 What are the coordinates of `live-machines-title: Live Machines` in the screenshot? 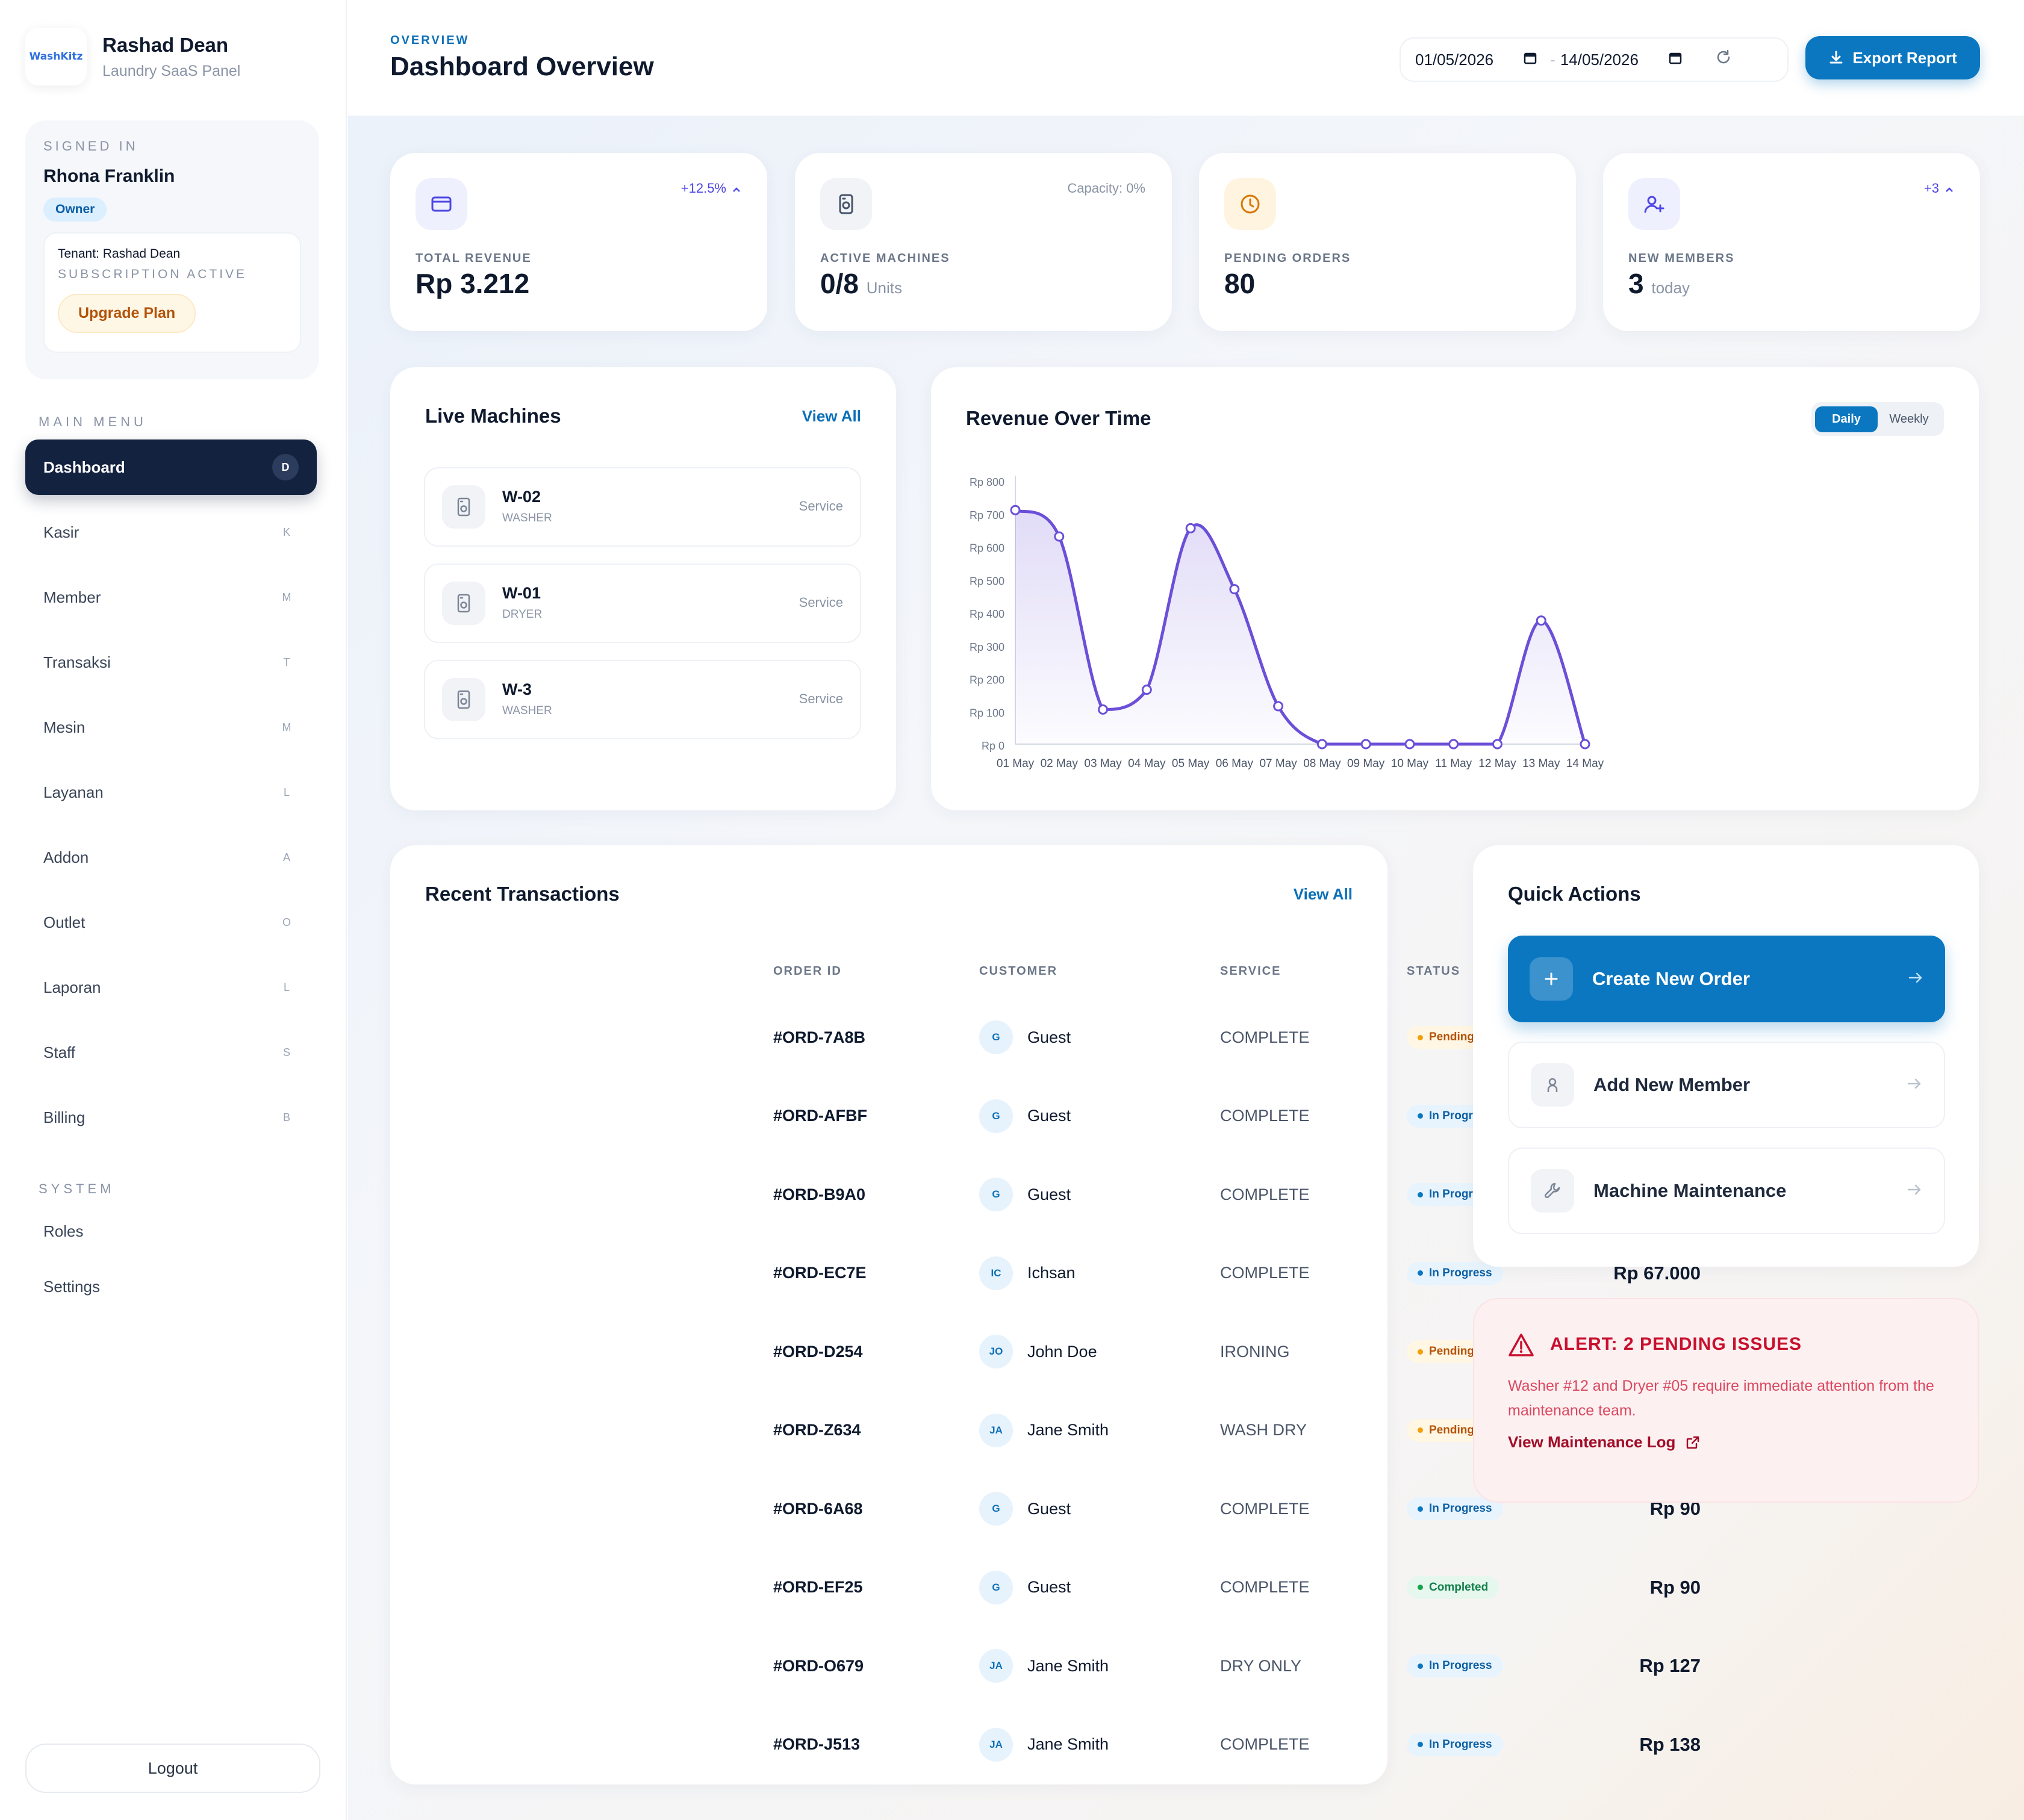 It's located at (493, 416).